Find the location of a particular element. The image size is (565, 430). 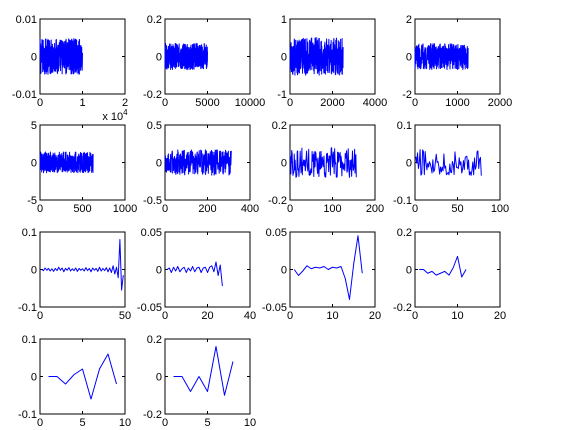

subplot-6: 0 200 400-0.500.5 is located at coordinates (201, 167).